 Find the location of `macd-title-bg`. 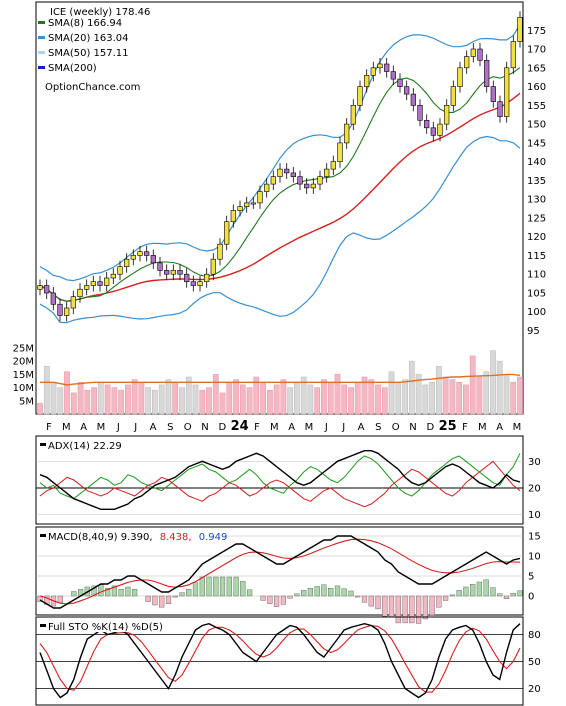

macd-title-bg is located at coordinates (131, 536).